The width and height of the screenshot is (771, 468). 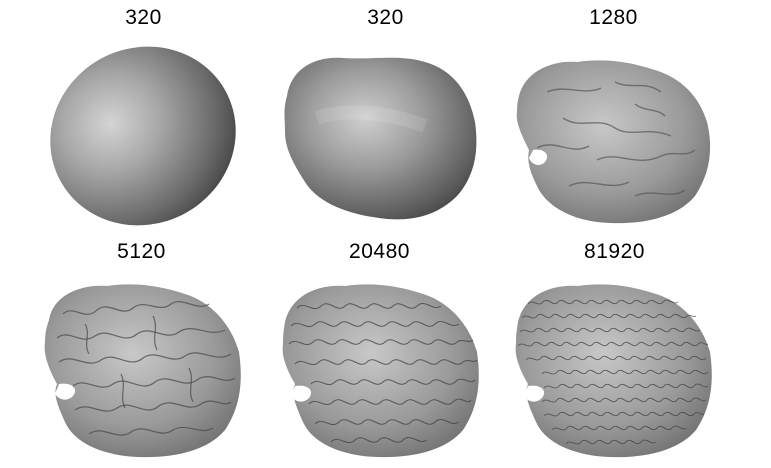 I want to click on lumpy-ellipsoid-surface, so click(x=380, y=138).